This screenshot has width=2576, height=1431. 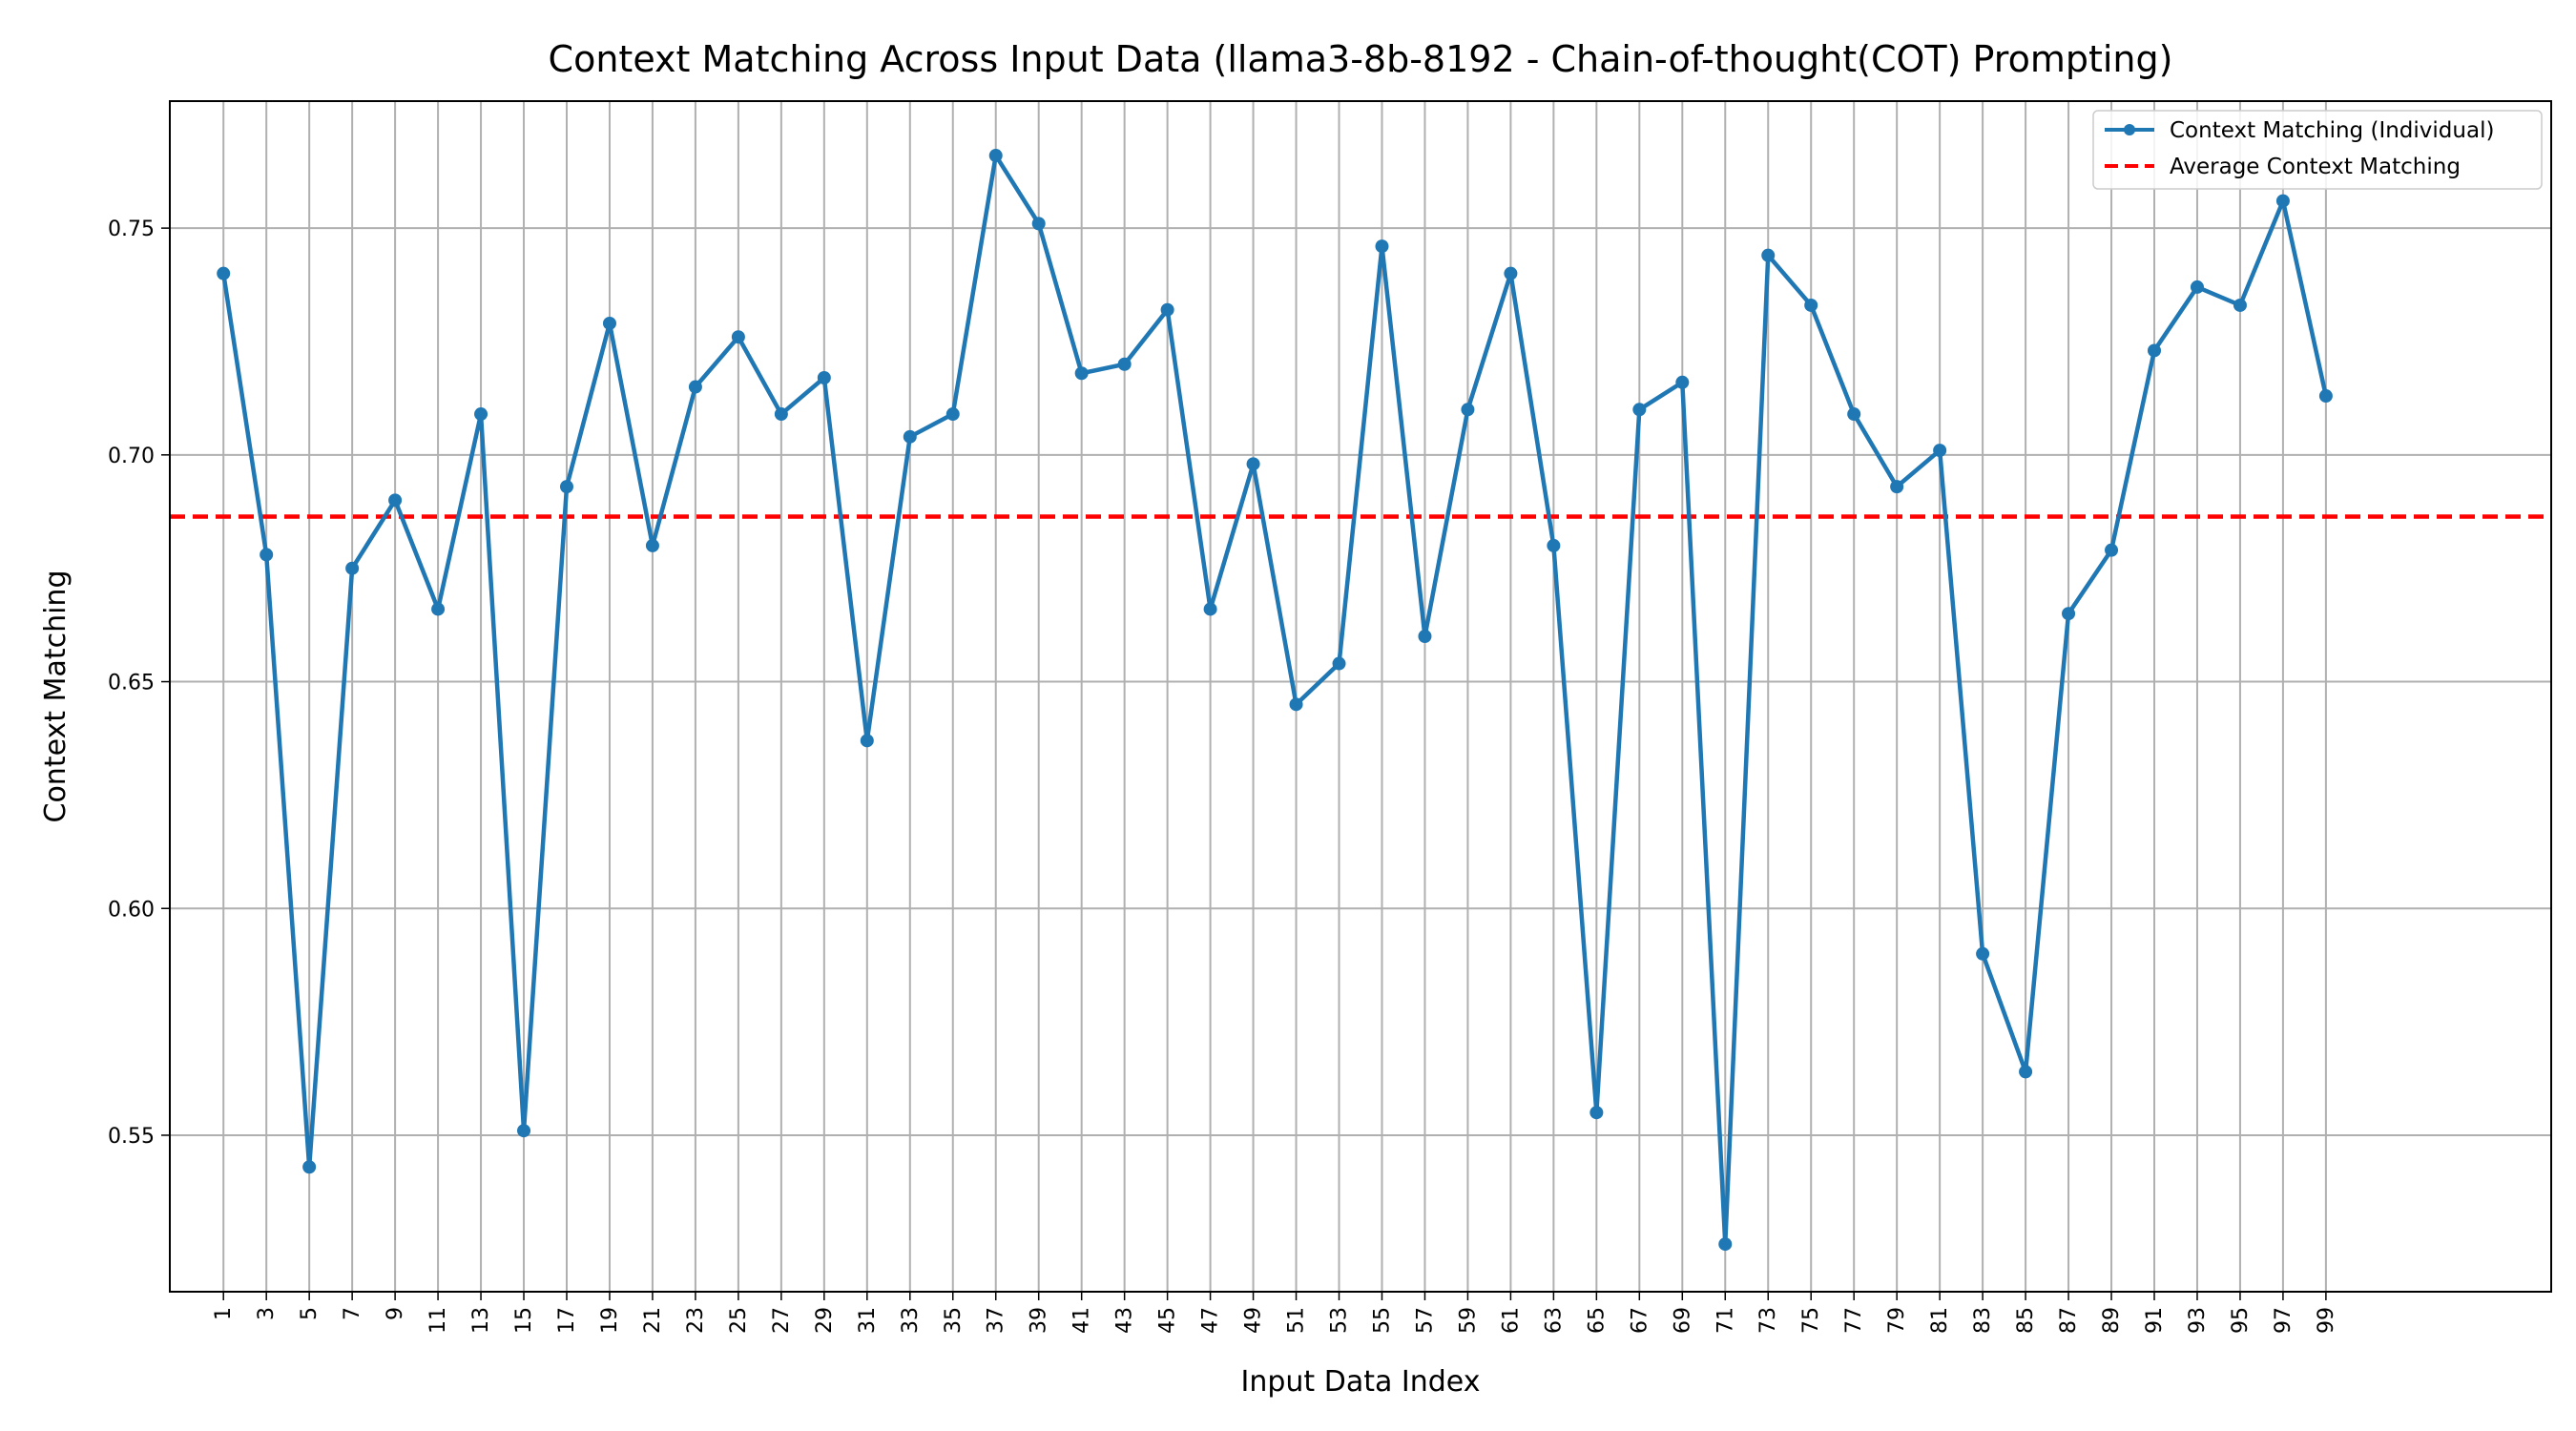 I want to click on x-tick-label: 41, so click(x=1082, y=1320).